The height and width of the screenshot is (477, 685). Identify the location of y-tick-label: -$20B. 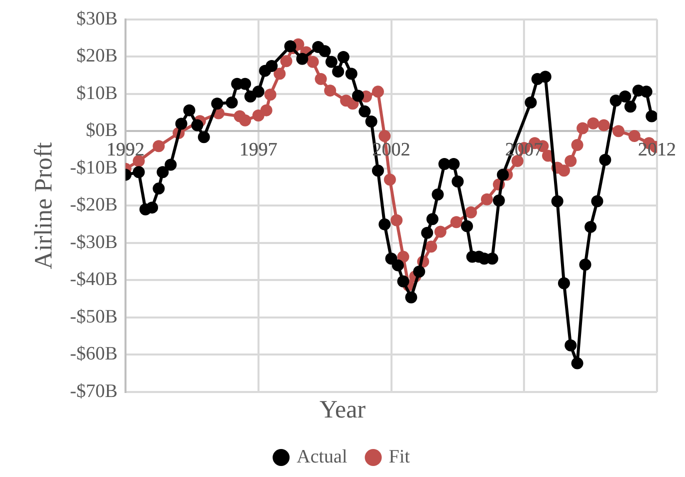
(94, 205).